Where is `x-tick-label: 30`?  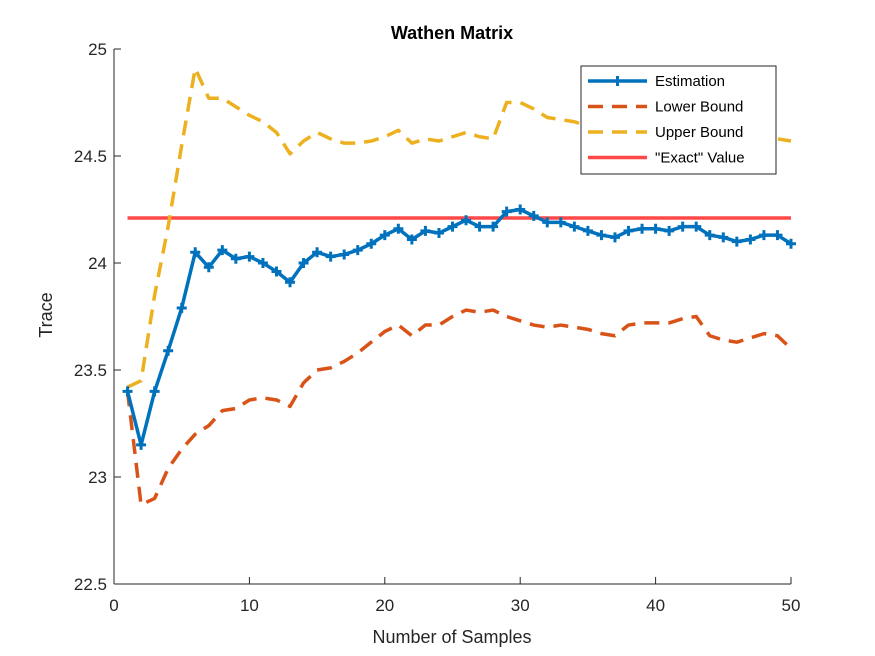
x-tick-label: 30 is located at coordinates (520, 605).